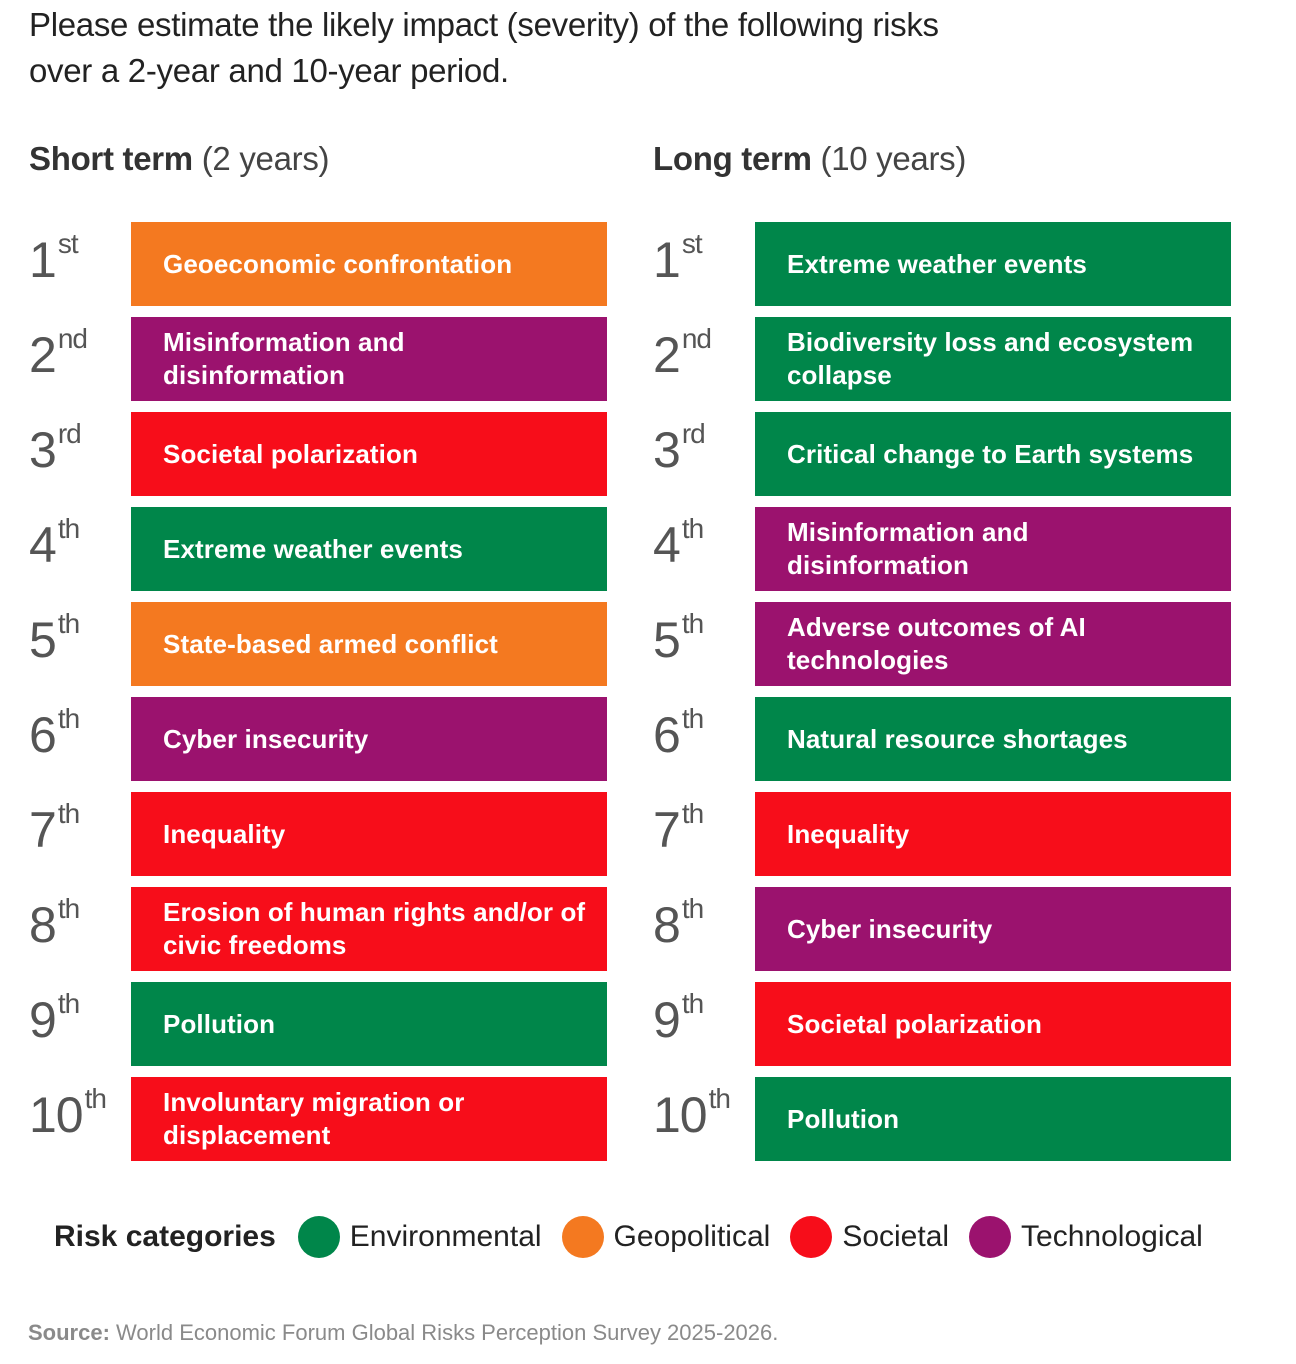  Describe the element at coordinates (942, 929) in the screenshot. I see `rank-row: 8th Cyber insecurity` at that location.